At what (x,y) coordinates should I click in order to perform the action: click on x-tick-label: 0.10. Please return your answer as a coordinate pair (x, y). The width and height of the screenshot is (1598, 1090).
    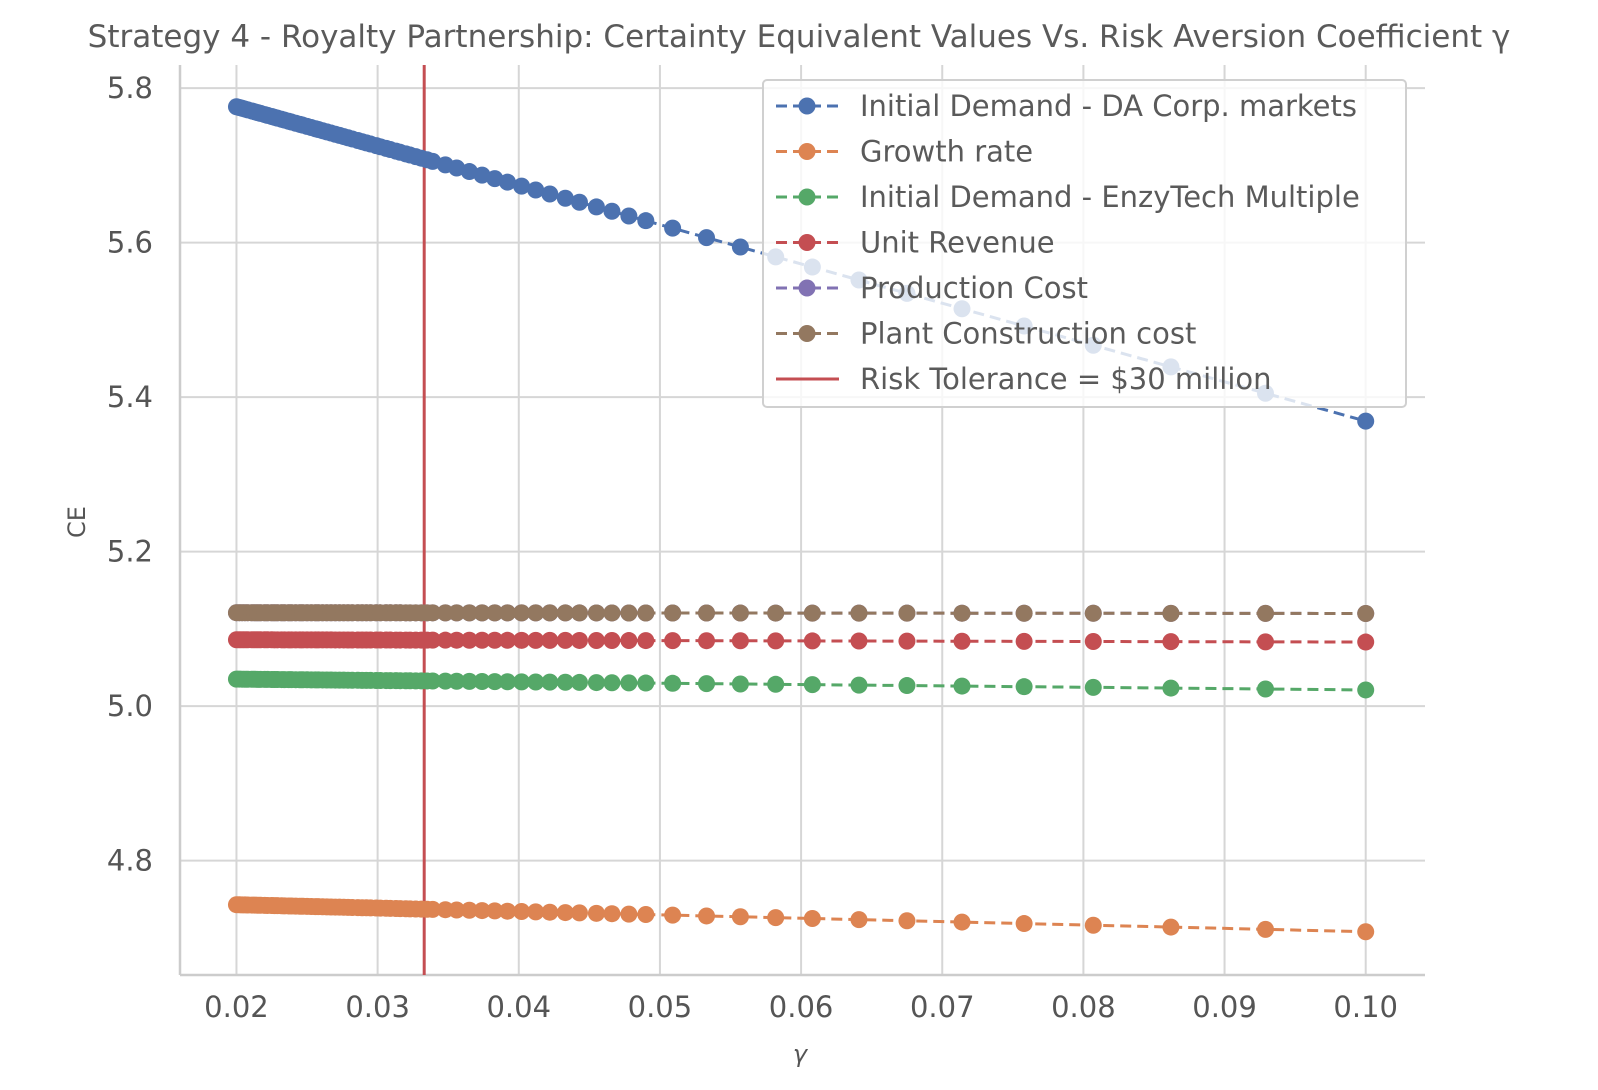
    Looking at the image, I should click on (1365, 1007).